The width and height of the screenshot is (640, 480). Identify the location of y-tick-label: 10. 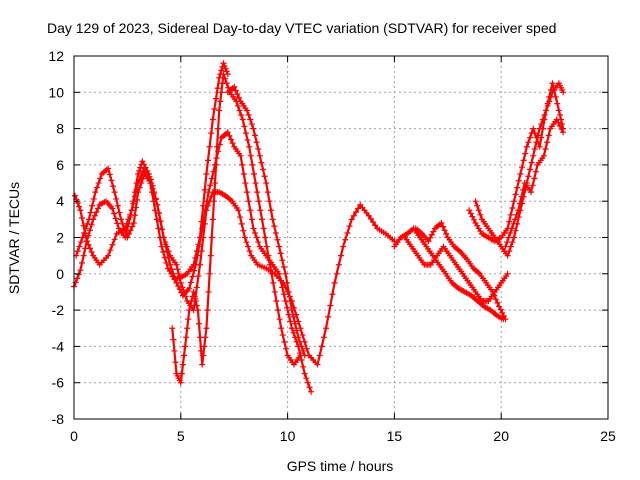
(56, 92).